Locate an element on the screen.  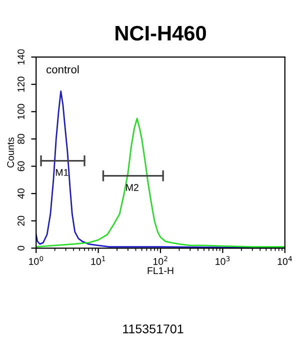
x-tick-label: 10$^{0}$ is located at coordinates (36, 260).